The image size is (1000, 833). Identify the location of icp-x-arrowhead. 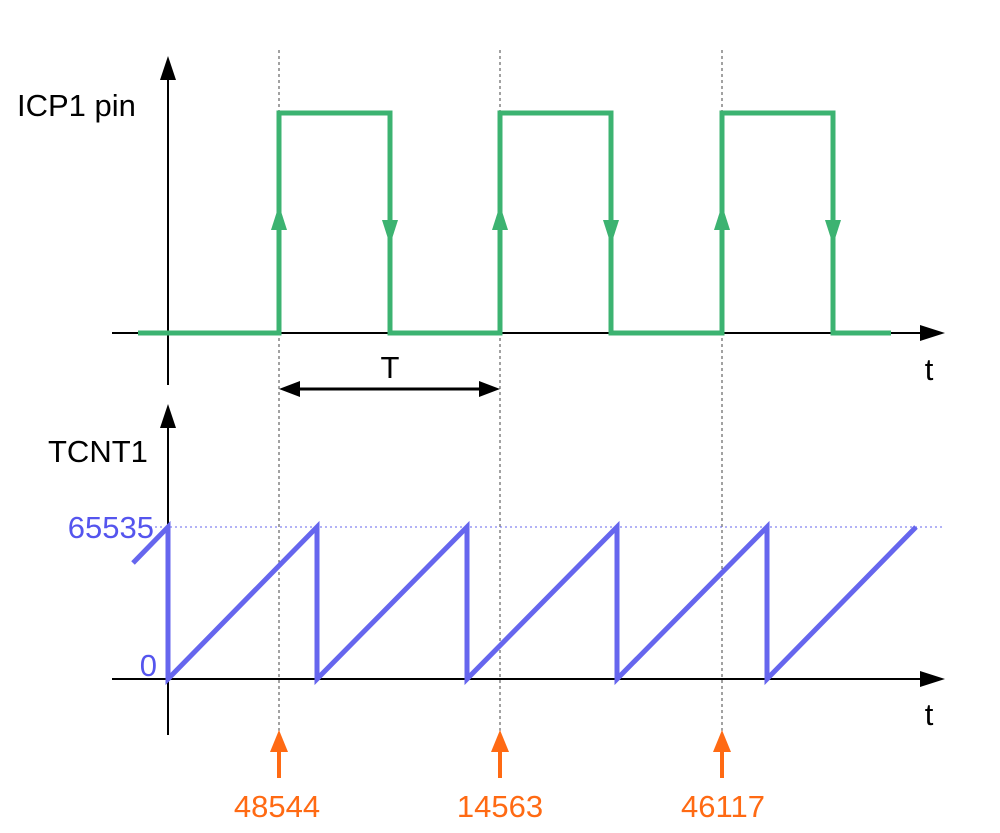
(932, 333).